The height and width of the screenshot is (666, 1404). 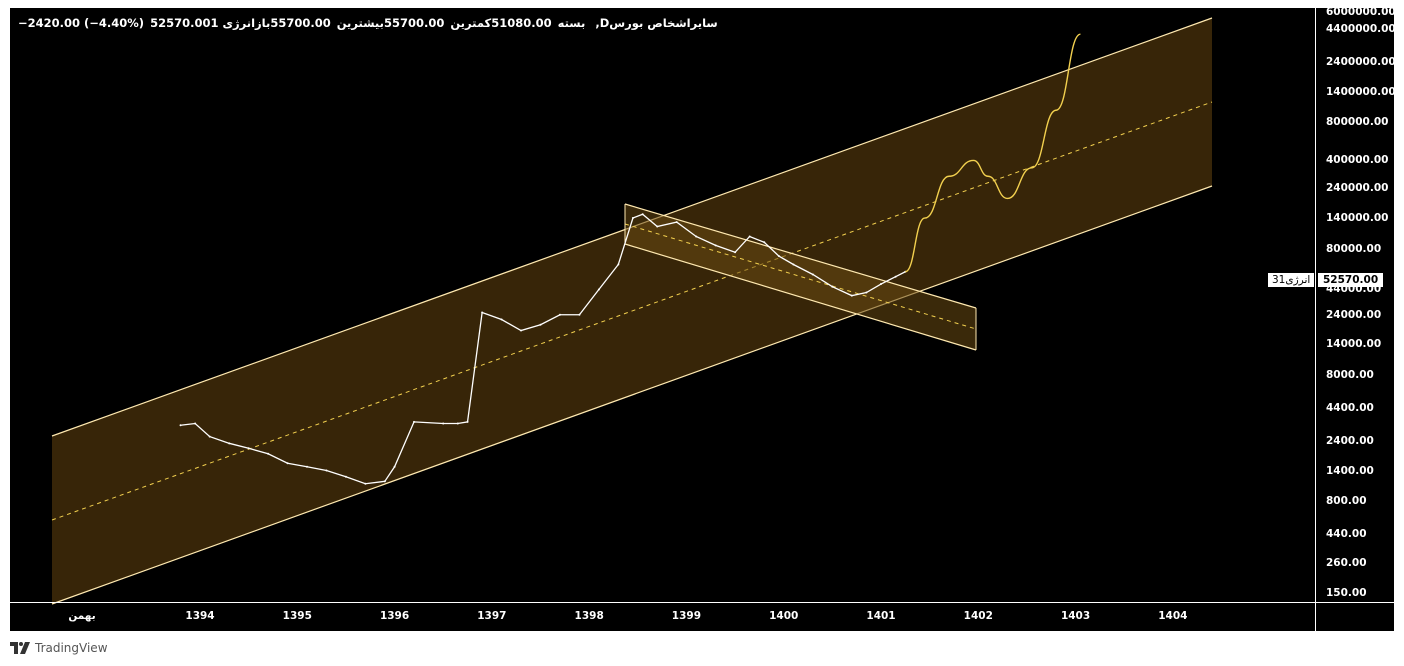 I want to click on time-axis-divider, so click(x=702, y=602).